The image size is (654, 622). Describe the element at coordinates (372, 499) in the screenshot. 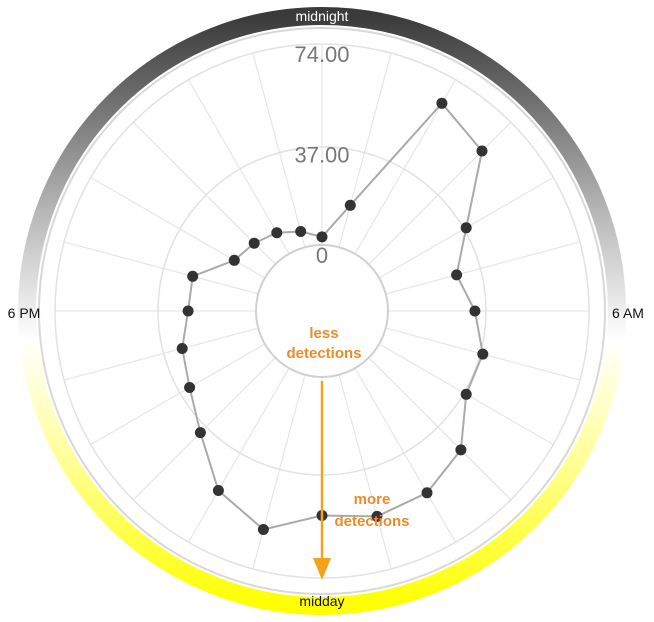

I see `annotation-more-detections: more` at that location.